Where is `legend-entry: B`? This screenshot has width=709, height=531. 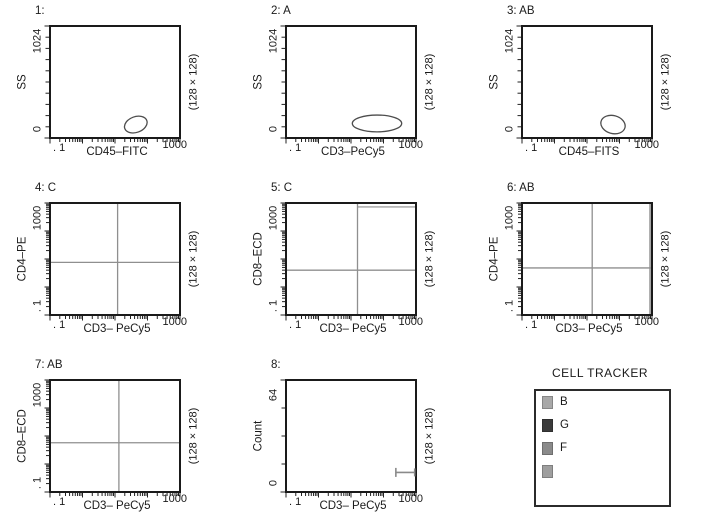
legend-entry: B is located at coordinates (555, 402).